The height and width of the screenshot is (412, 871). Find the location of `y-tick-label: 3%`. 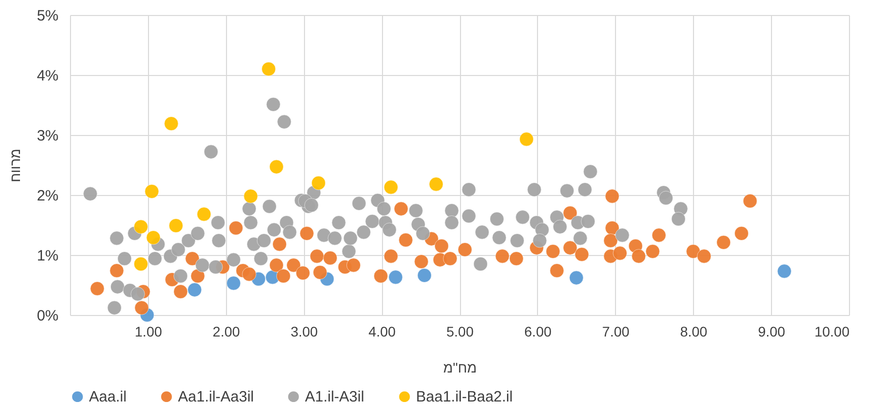

y-tick-label: 3% is located at coordinates (47, 136).